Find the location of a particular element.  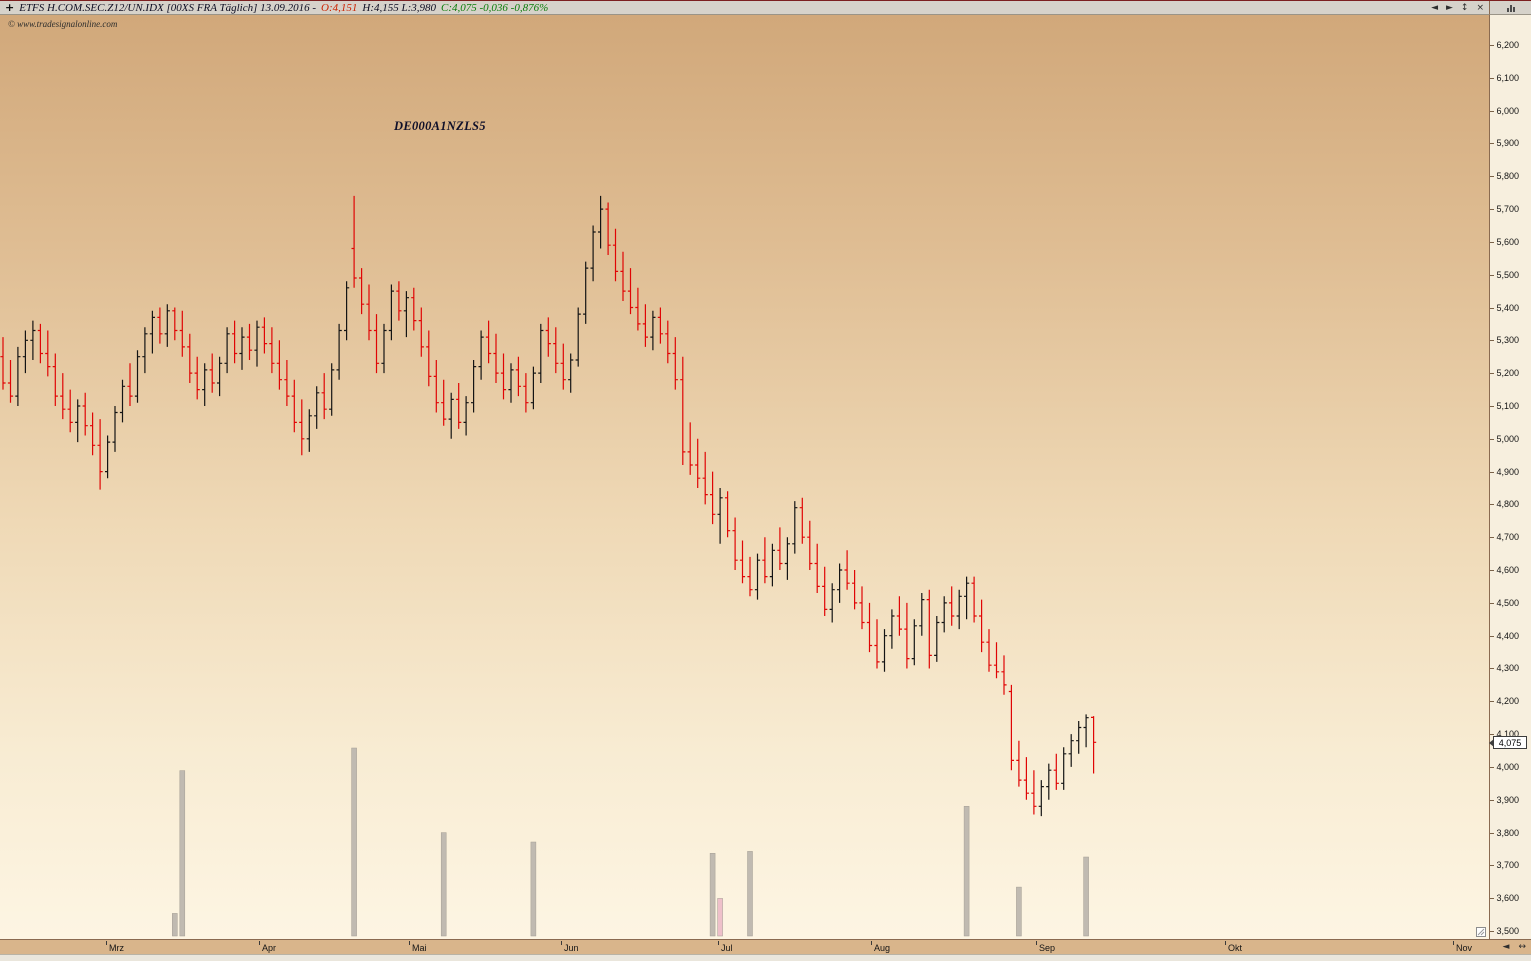

resize-grip-icon is located at coordinates (1481, 932).